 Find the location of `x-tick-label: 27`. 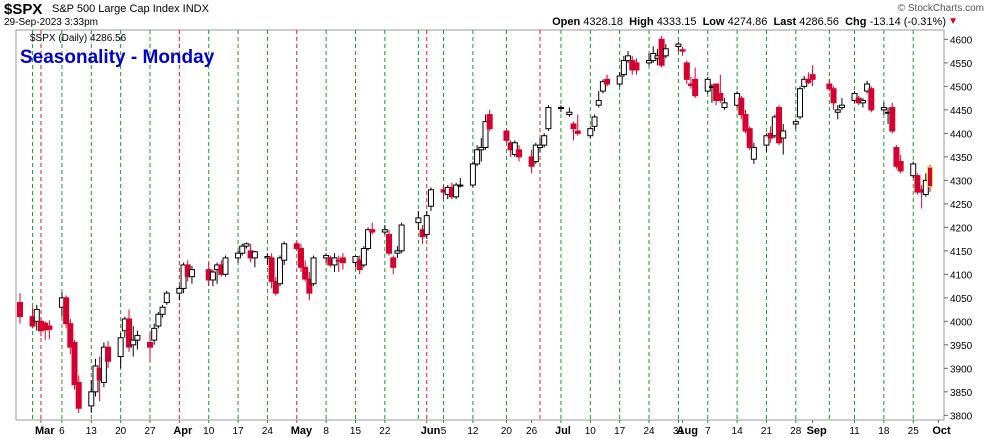

x-tick-label: 27 is located at coordinates (150, 431).